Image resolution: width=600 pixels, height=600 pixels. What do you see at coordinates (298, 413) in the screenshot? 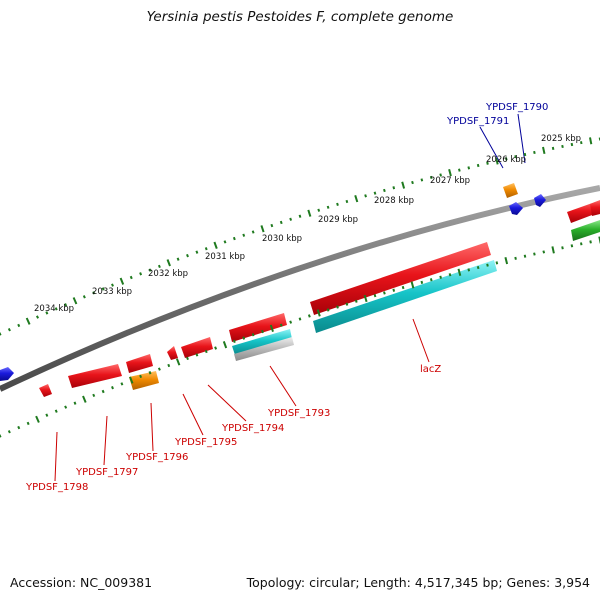
I see `gene-label: YPDSF_1793` at bounding box center [298, 413].